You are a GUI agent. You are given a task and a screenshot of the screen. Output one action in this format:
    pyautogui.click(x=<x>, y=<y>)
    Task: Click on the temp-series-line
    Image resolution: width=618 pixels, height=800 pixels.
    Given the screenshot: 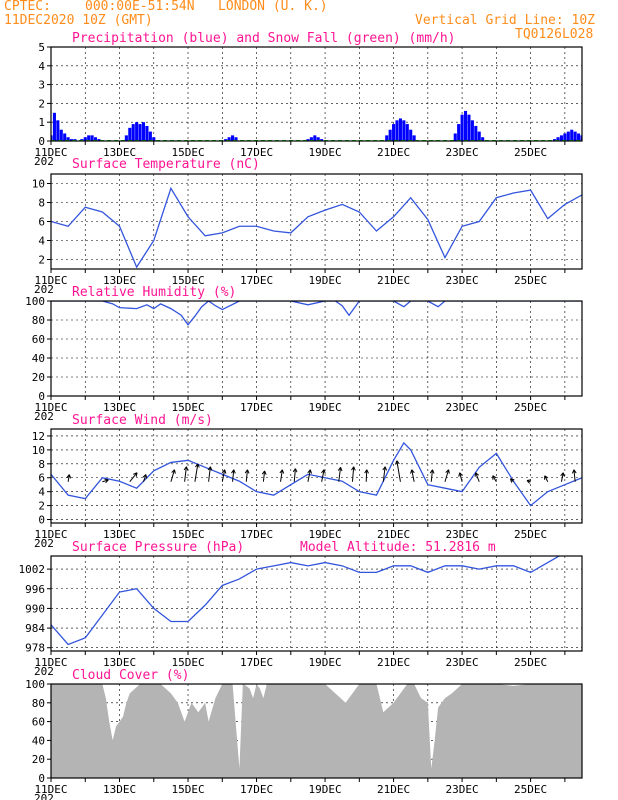 What is the action you would take?
    pyautogui.click(x=316, y=227)
    